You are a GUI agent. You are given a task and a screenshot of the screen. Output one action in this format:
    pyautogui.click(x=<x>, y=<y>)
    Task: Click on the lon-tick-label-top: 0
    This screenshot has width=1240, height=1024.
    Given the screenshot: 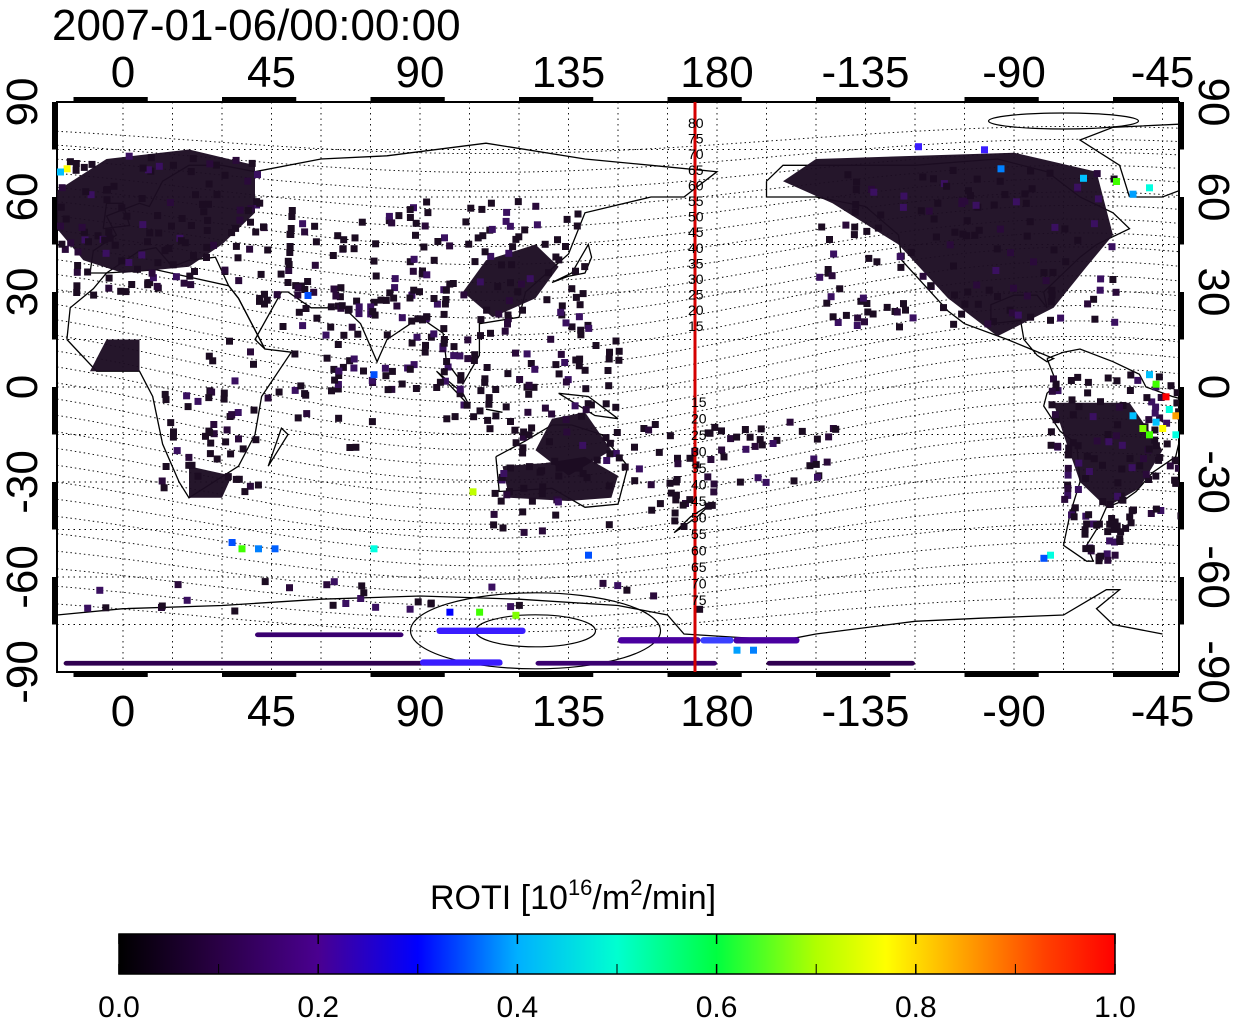 What is the action you would take?
    pyautogui.click(x=123, y=72)
    